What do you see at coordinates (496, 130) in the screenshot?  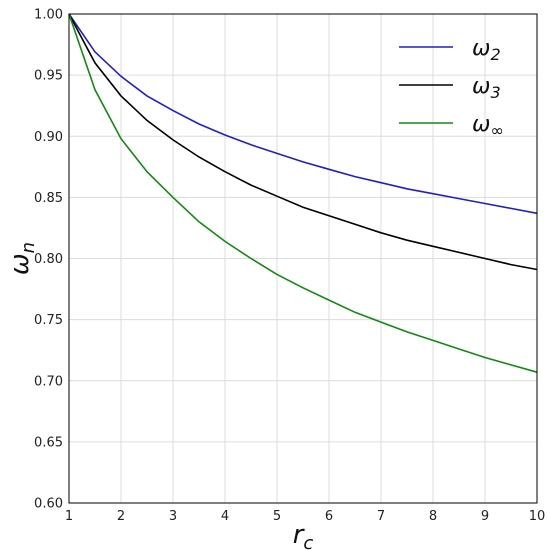 I see `legend-label-sub: ∞` at bounding box center [496, 130].